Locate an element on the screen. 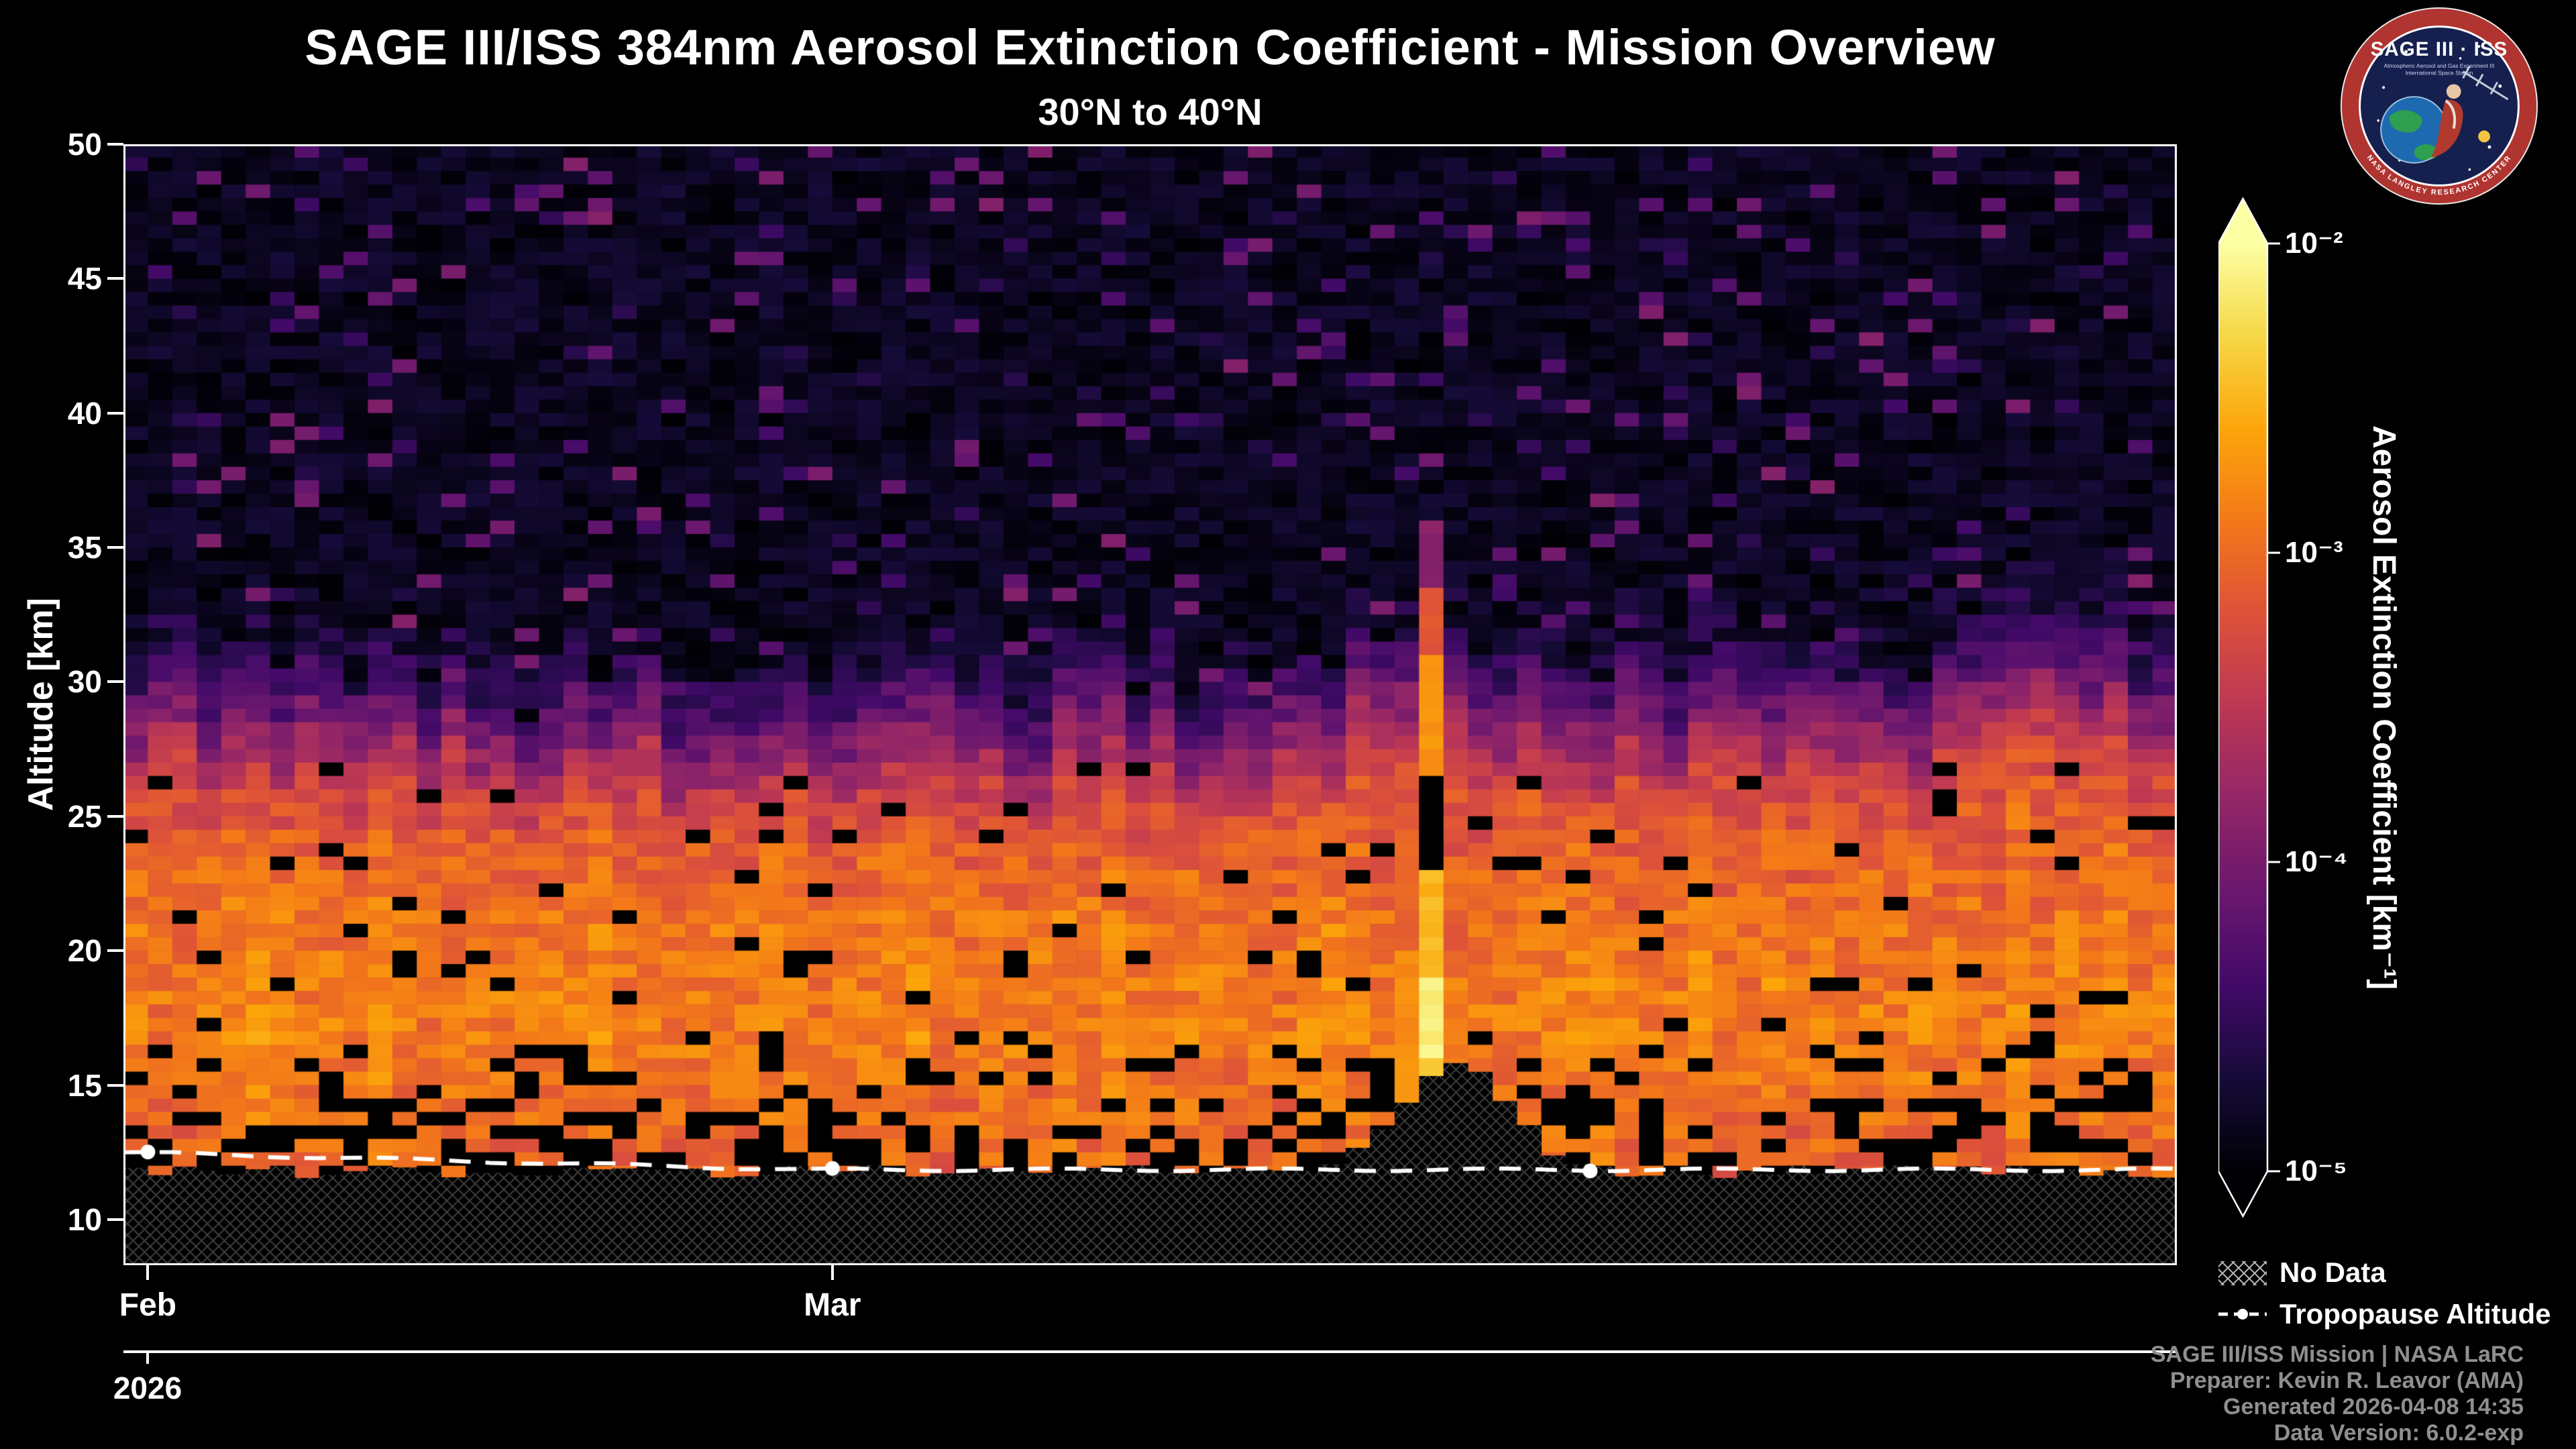  year-label: 2026 is located at coordinates (147, 1388).